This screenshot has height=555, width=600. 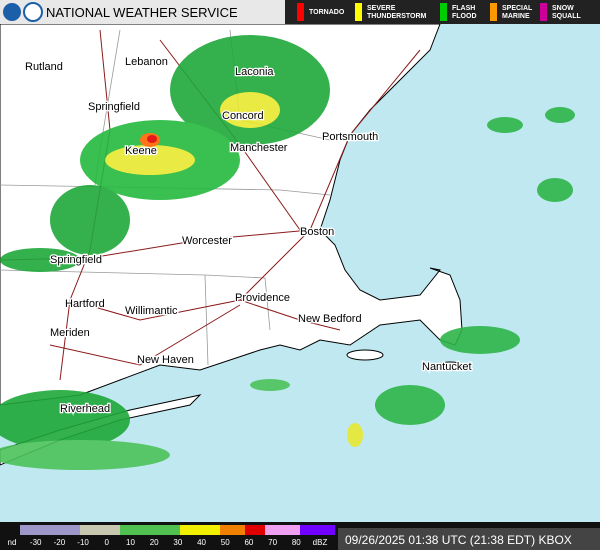 What do you see at coordinates (36, 542) in the screenshot?
I see `scale-label: -30` at bounding box center [36, 542].